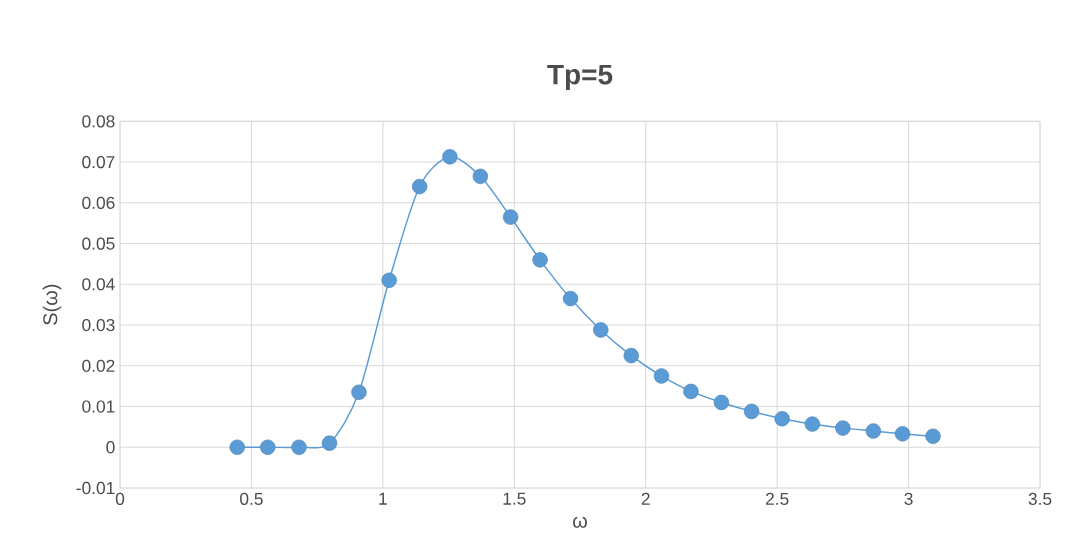  What do you see at coordinates (98, 365) in the screenshot?
I see `y-tick-label: 0.02` at bounding box center [98, 365].